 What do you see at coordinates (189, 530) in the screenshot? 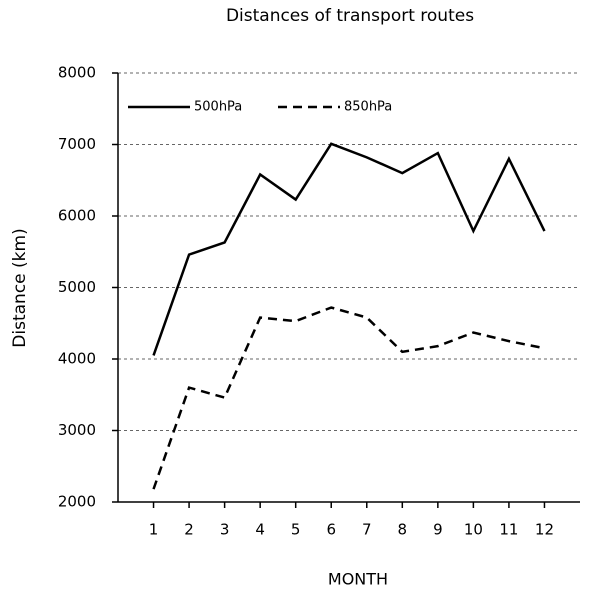
I see `x-tick-label: 2` at bounding box center [189, 530].